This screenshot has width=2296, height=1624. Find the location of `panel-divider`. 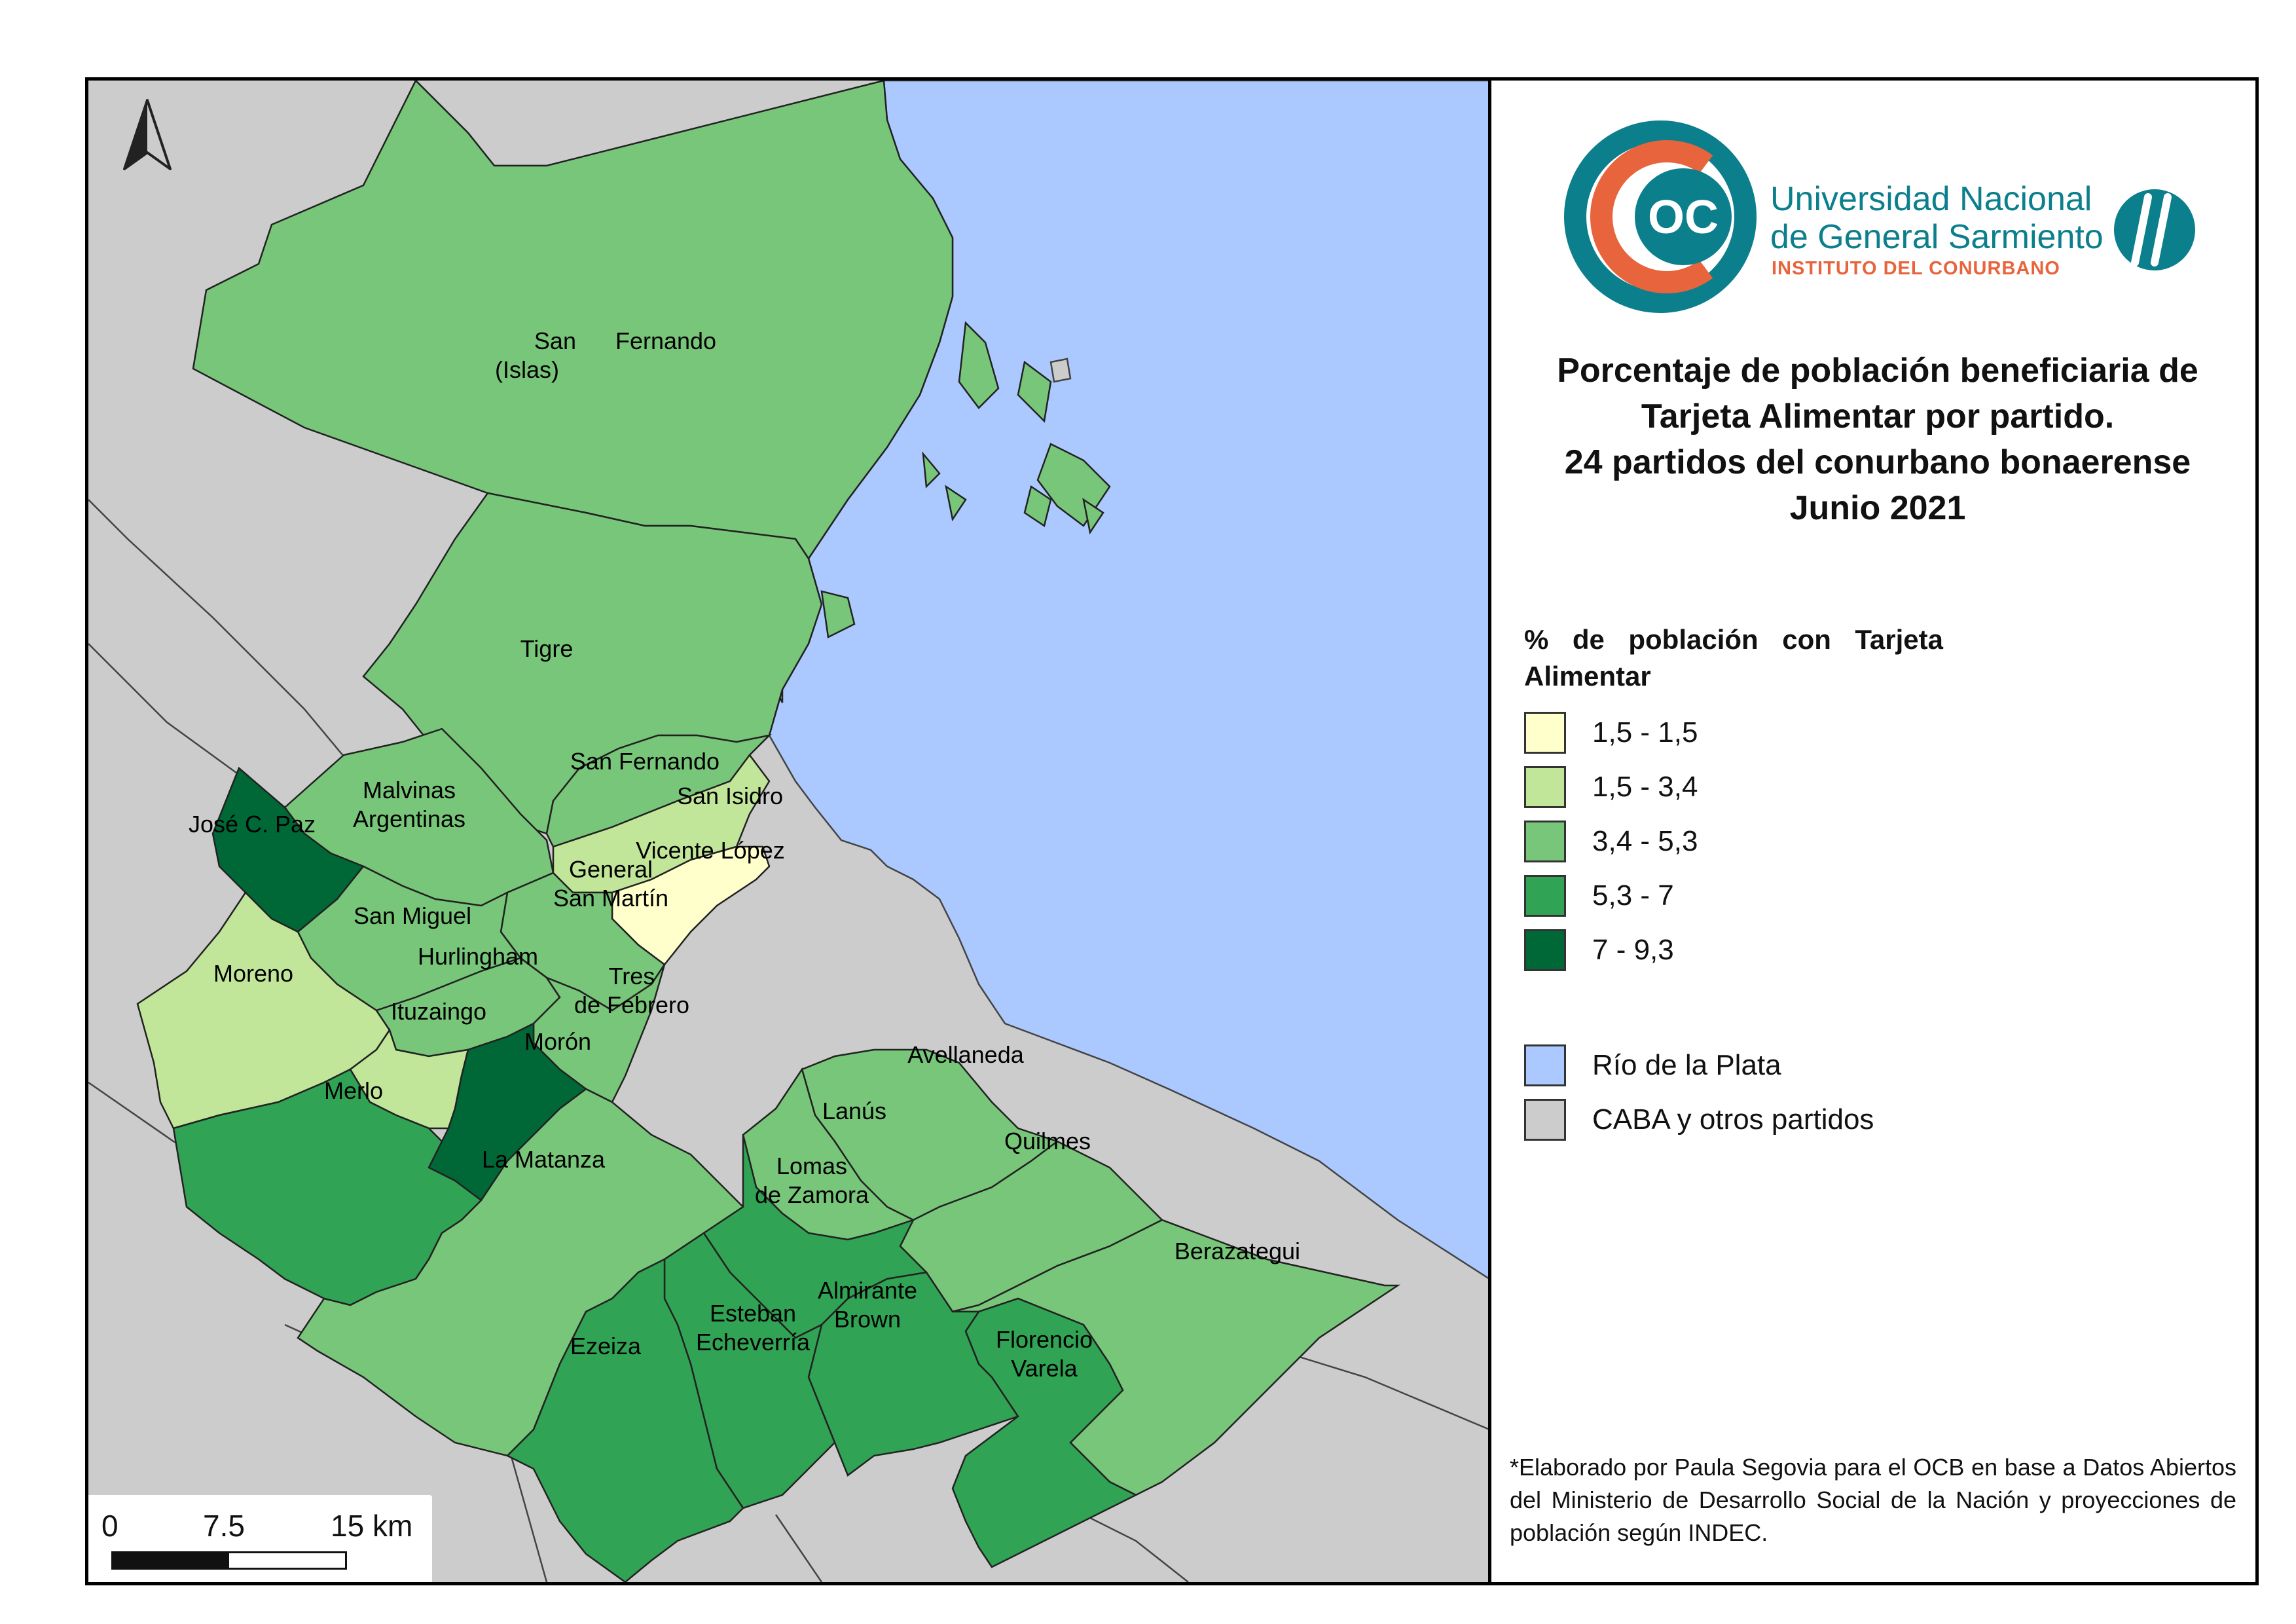

panel-divider is located at coordinates (1489, 831).